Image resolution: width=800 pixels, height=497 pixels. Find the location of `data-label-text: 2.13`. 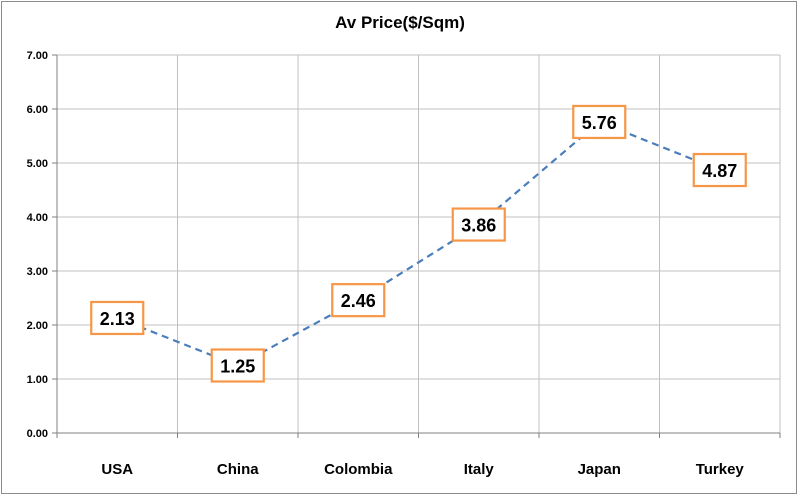

data-label-text: 2.13 is located at coordinates (117, 319).